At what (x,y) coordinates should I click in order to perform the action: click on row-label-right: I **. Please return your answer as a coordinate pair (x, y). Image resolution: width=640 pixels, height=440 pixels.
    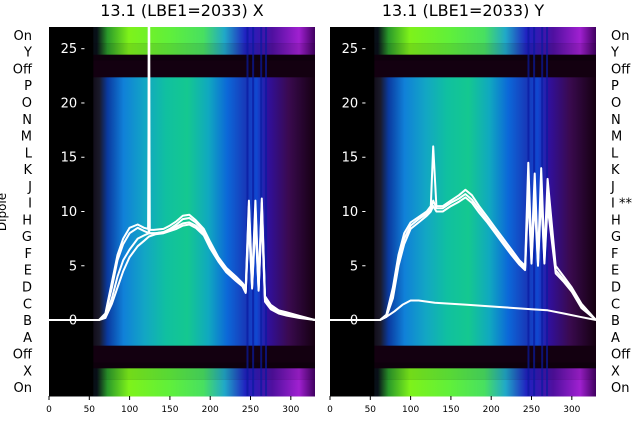
    Looking at the image, I should click on (621, 204).